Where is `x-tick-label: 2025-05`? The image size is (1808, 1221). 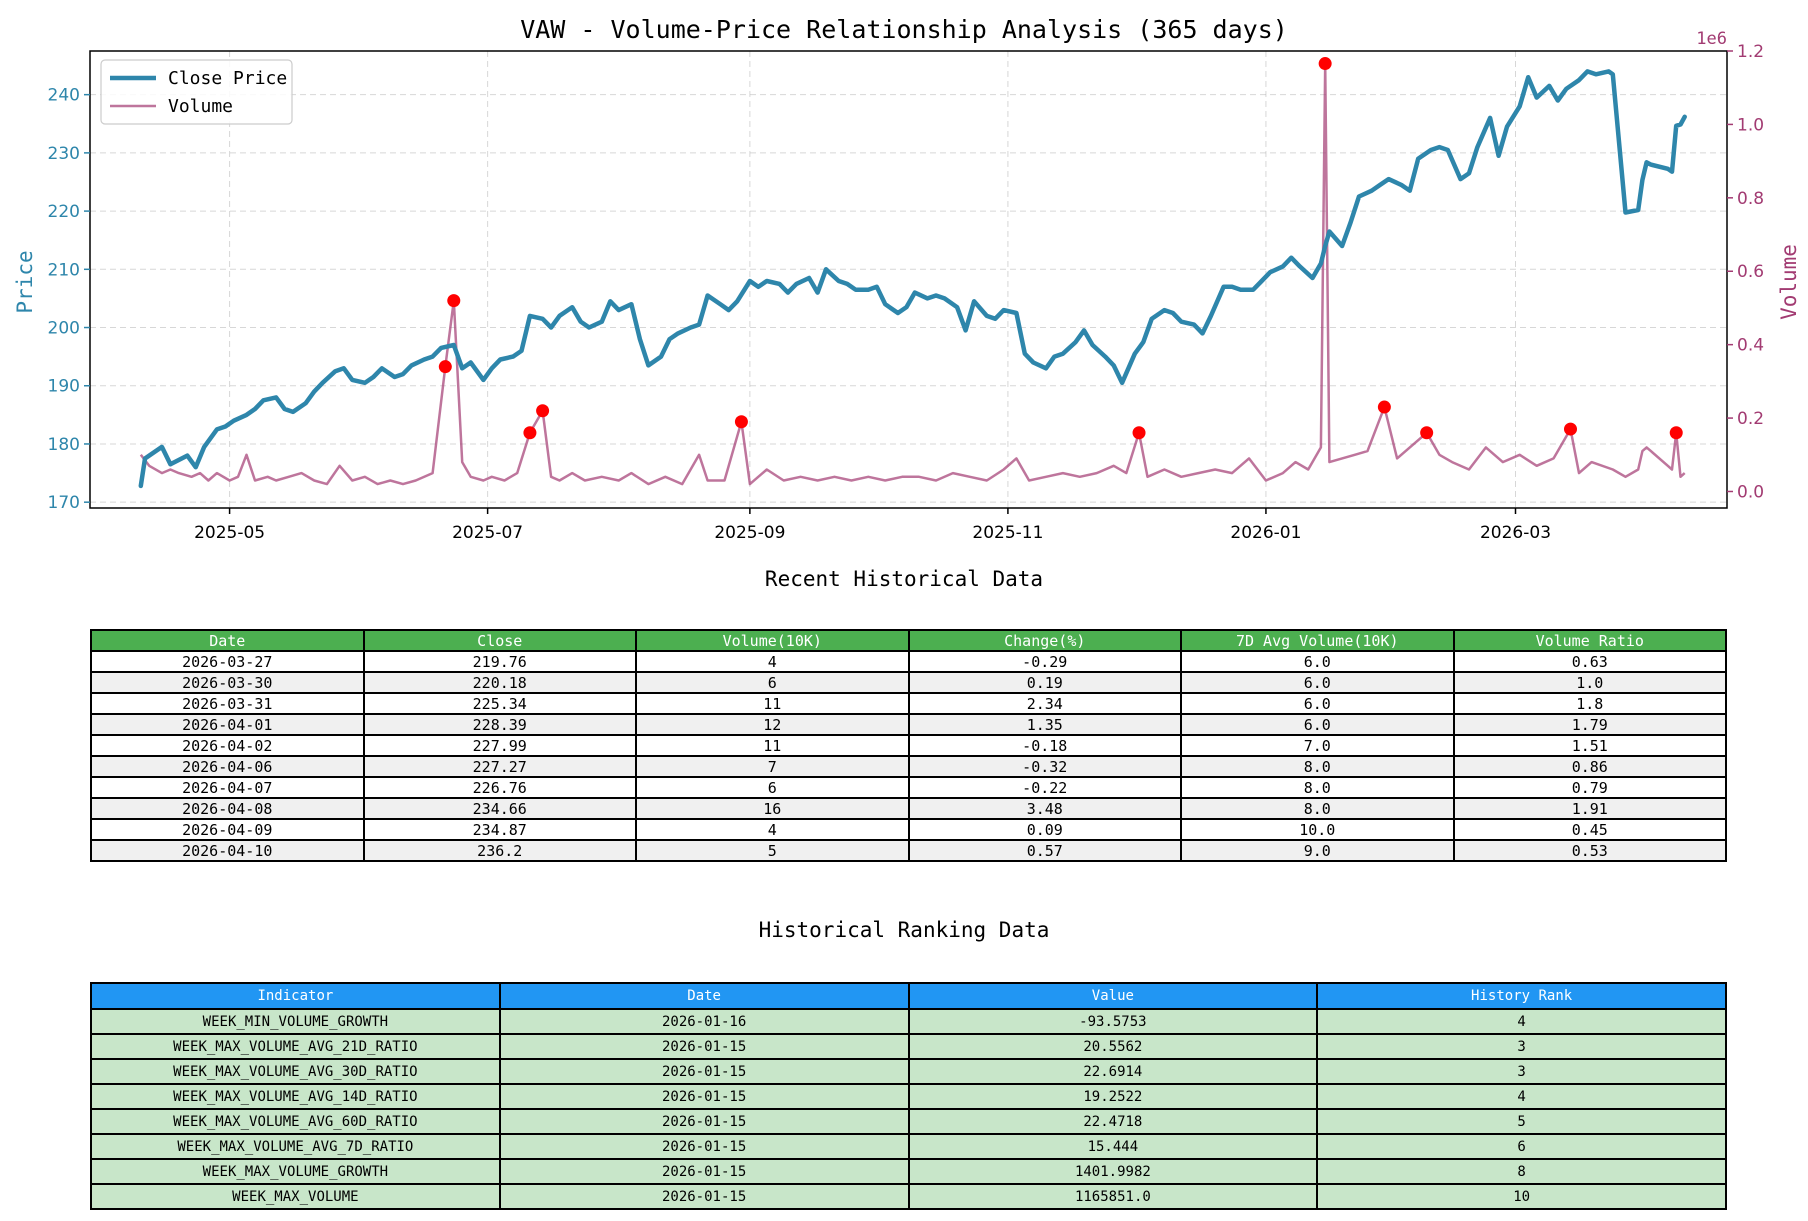
x-tick-label: 2025-05 is located at coordinates (229, 533).